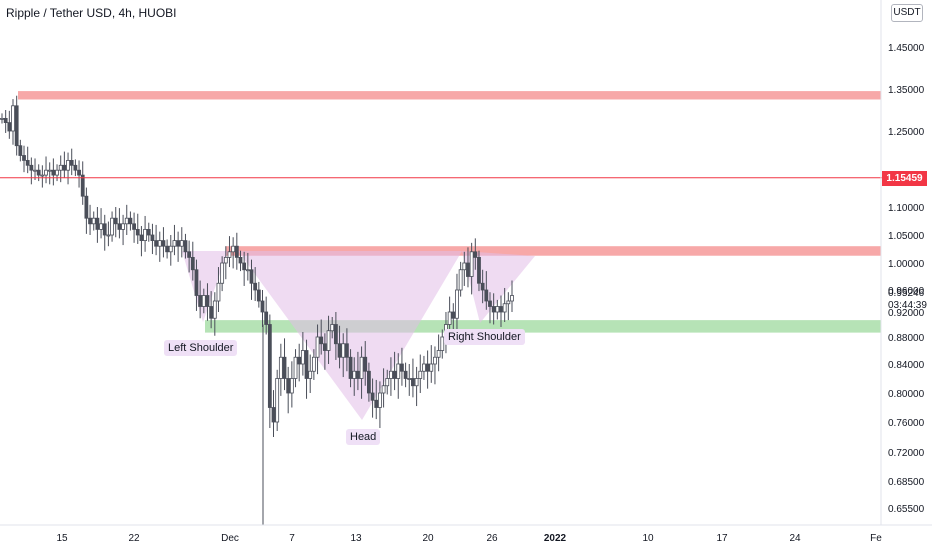 This screenshot has height=550, width=932. Describe the element at coordinates (876, 538) in the screenshot. I see `time-tick-label: Fe` at that location.